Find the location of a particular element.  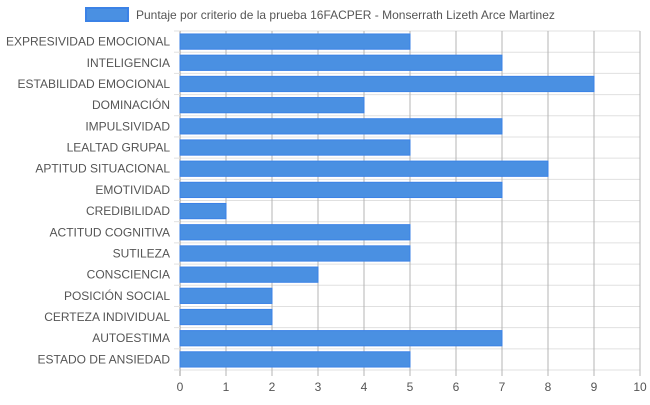

y-tick-label: DOMINACIÓN is located at coordinates (131, 104).